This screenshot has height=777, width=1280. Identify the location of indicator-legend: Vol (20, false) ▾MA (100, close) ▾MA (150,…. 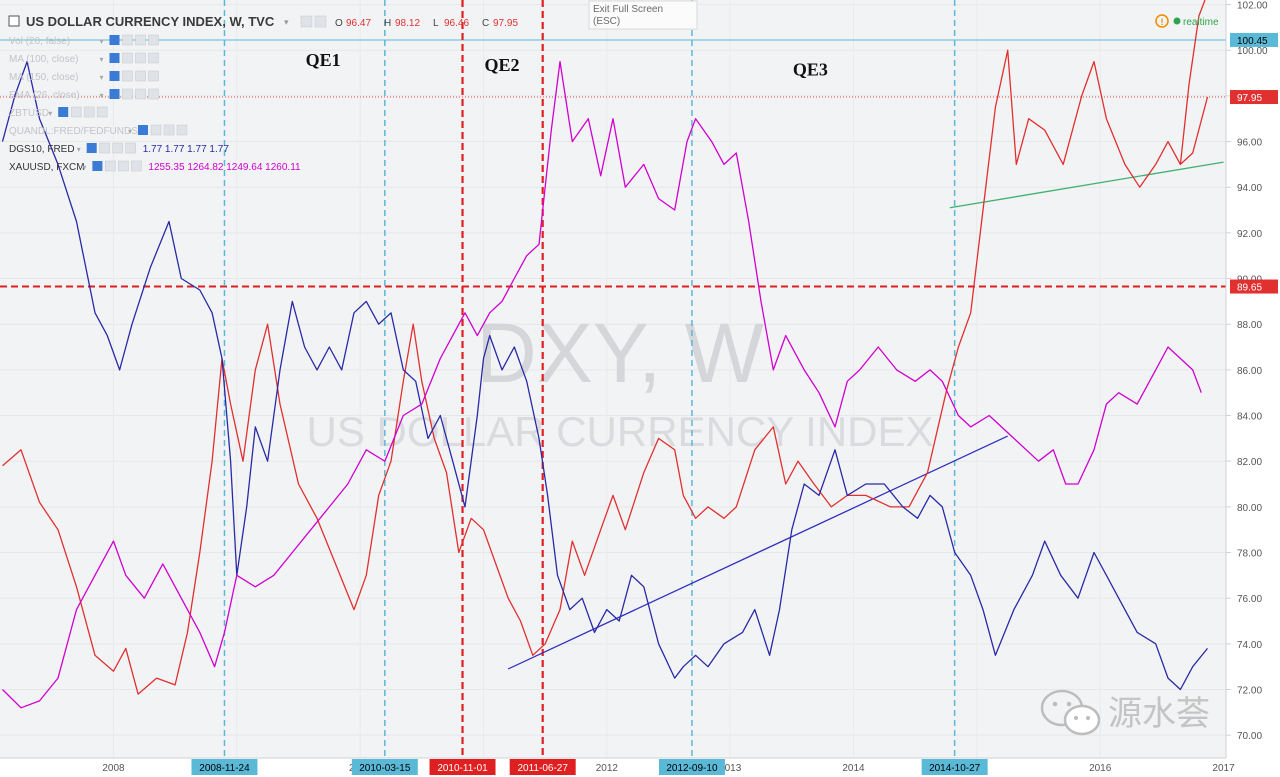
(155, 103).